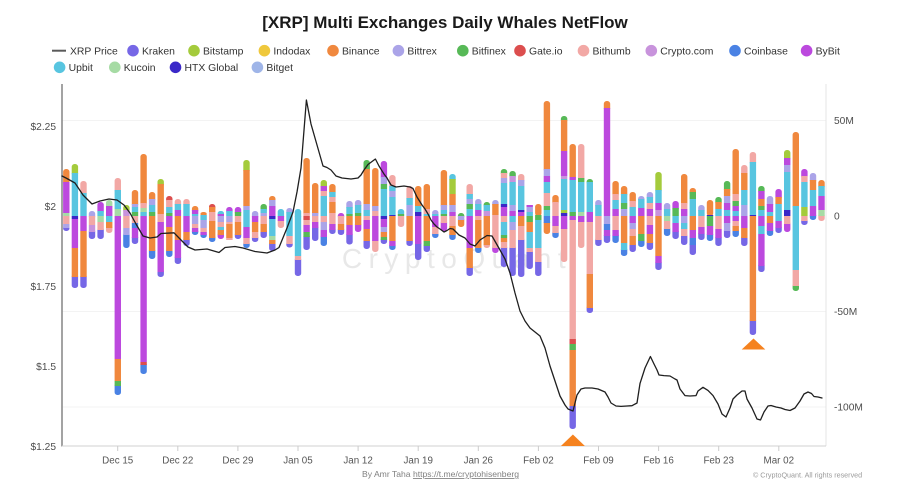 This screenshot has width=906, height=489. What do you see at coordinates (81, 68) in the screenshot?
I see `svg-text: Upbit` at bounding box center [81, 68].